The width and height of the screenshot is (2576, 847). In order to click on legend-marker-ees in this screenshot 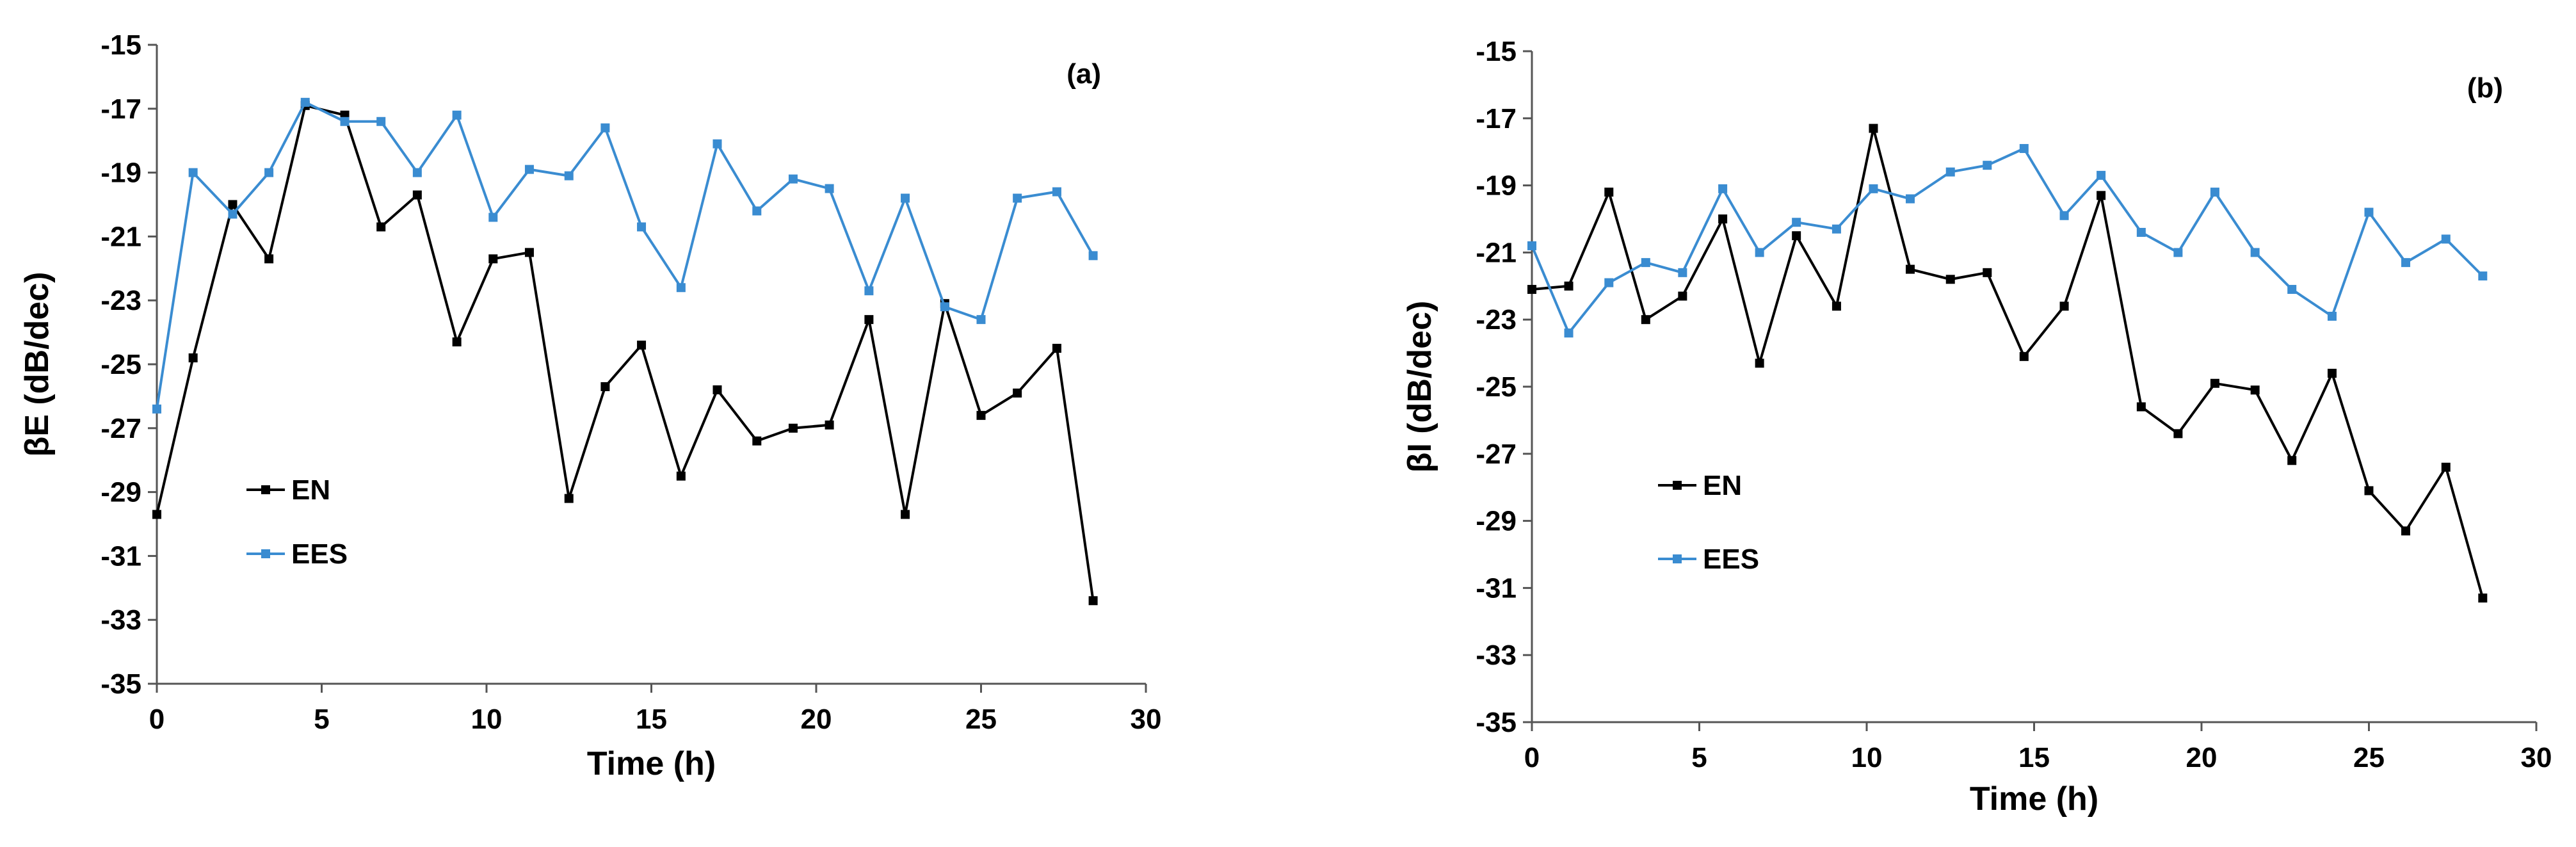, I will do `click(265, 553)`.